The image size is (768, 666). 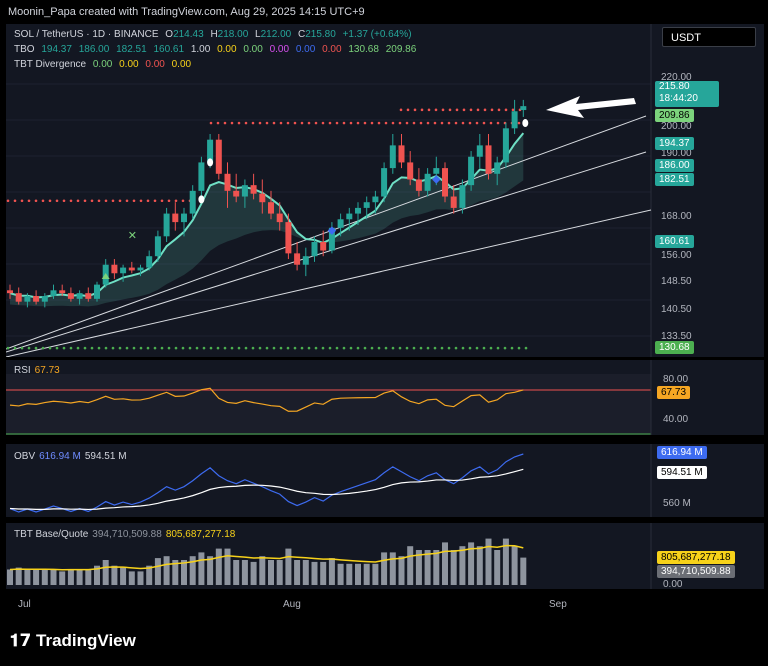 What do you see at coordinates (673, 584) in the screenshot?
I see `volume-axis-label: 0.00` at bounding box center [673, 584].